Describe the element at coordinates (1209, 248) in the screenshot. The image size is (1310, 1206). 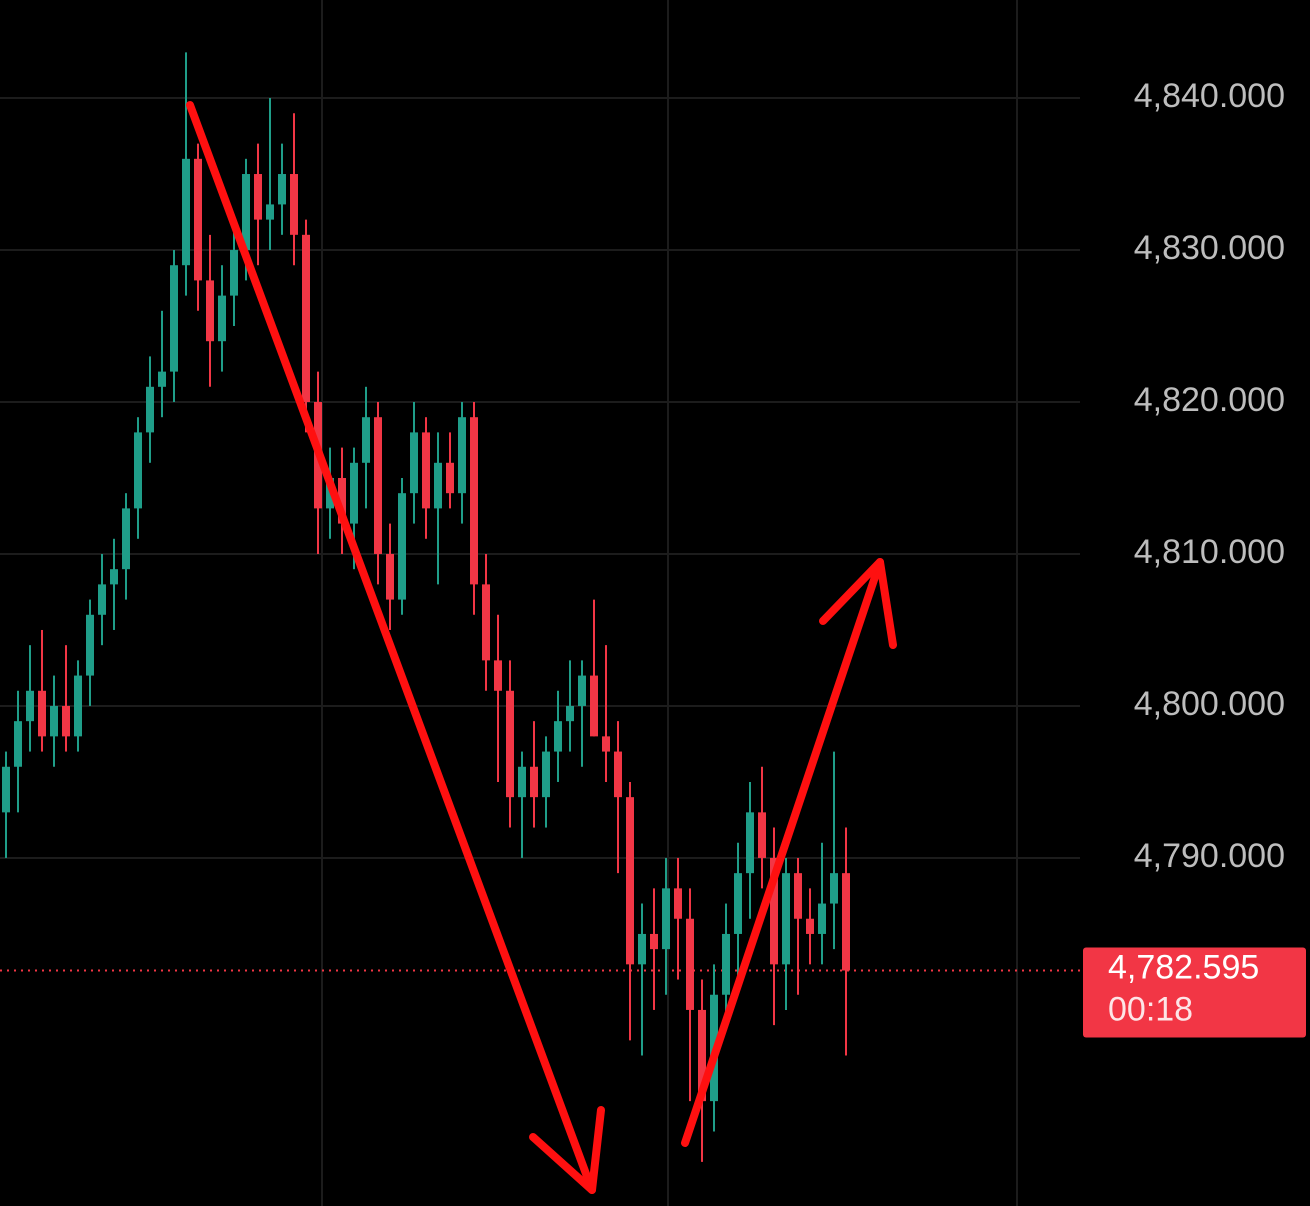
I see `y-tick-label: 4,830.000` at that location.